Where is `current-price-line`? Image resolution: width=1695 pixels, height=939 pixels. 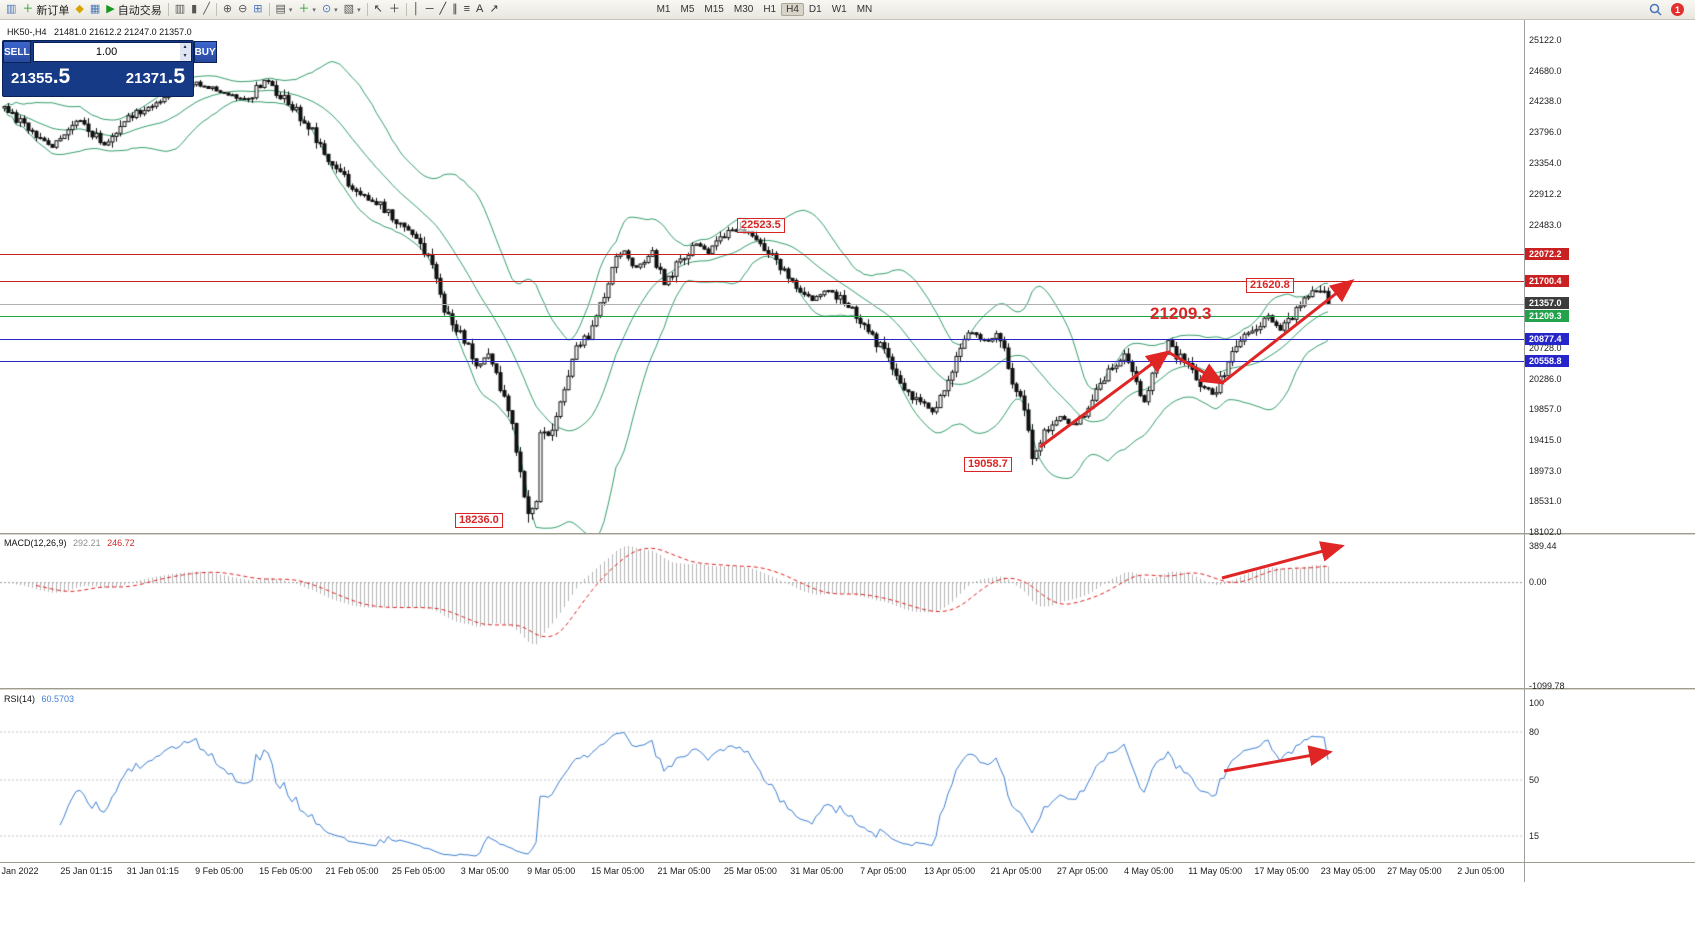 current-price-line is located at coordinates (762, 304).